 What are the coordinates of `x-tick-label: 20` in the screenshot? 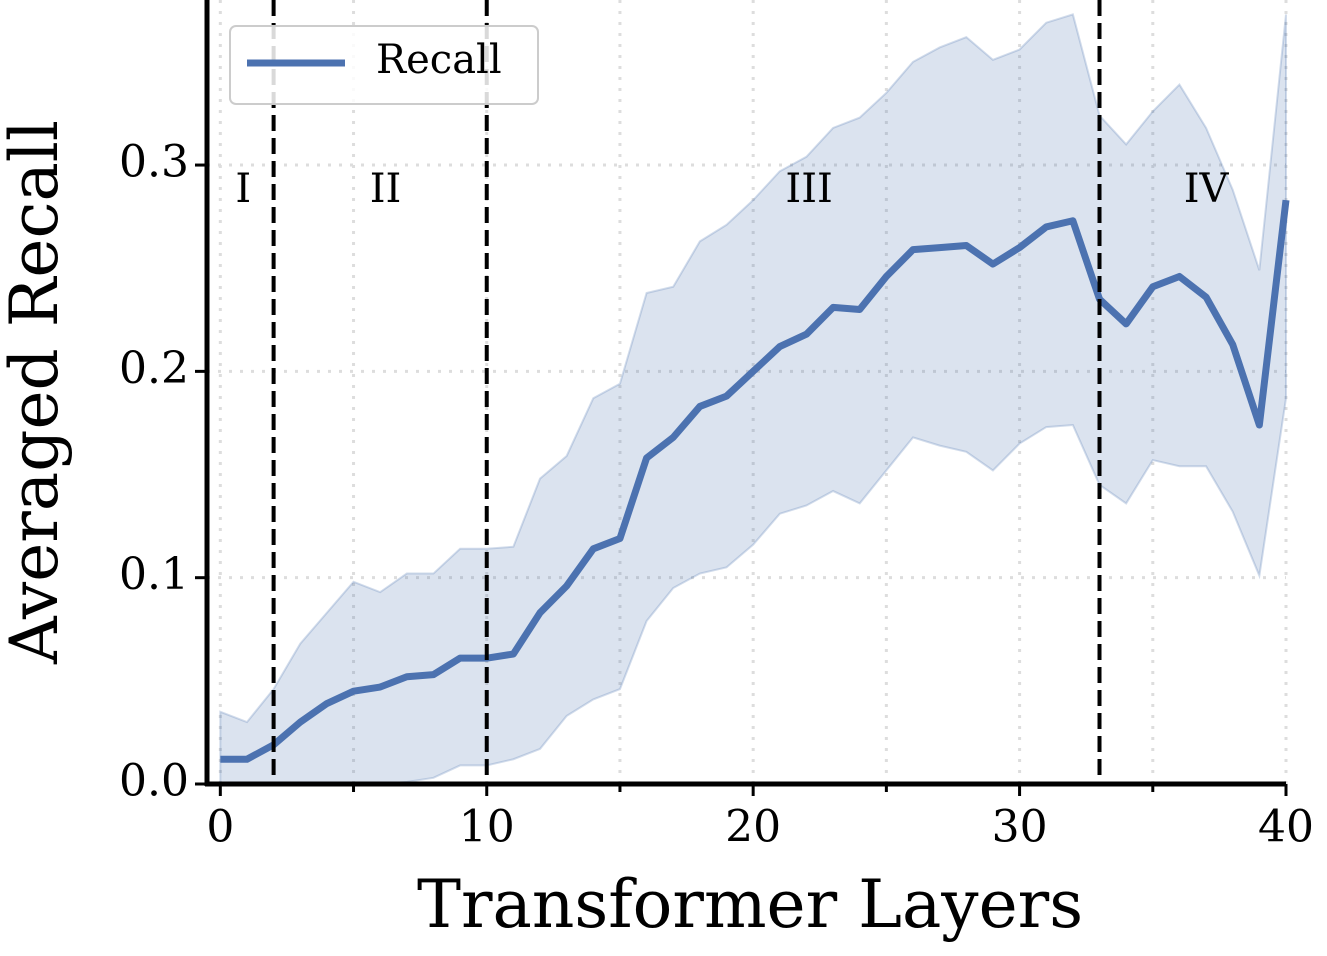 It's located at (753, 827).